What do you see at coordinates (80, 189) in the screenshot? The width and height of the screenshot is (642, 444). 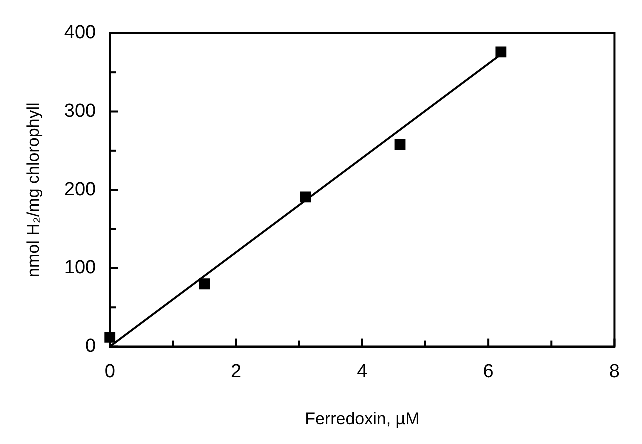 I see `y-tick-label: 200` at bounding box center [80, 189].